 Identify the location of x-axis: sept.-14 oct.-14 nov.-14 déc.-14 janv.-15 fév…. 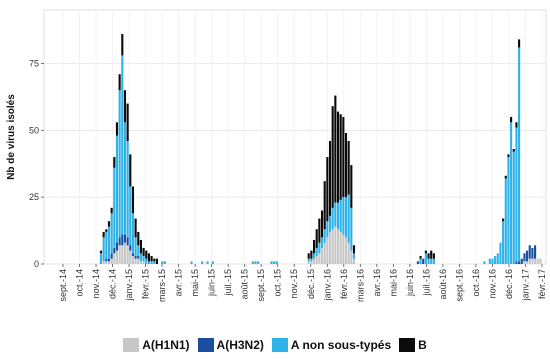
(302, 283).